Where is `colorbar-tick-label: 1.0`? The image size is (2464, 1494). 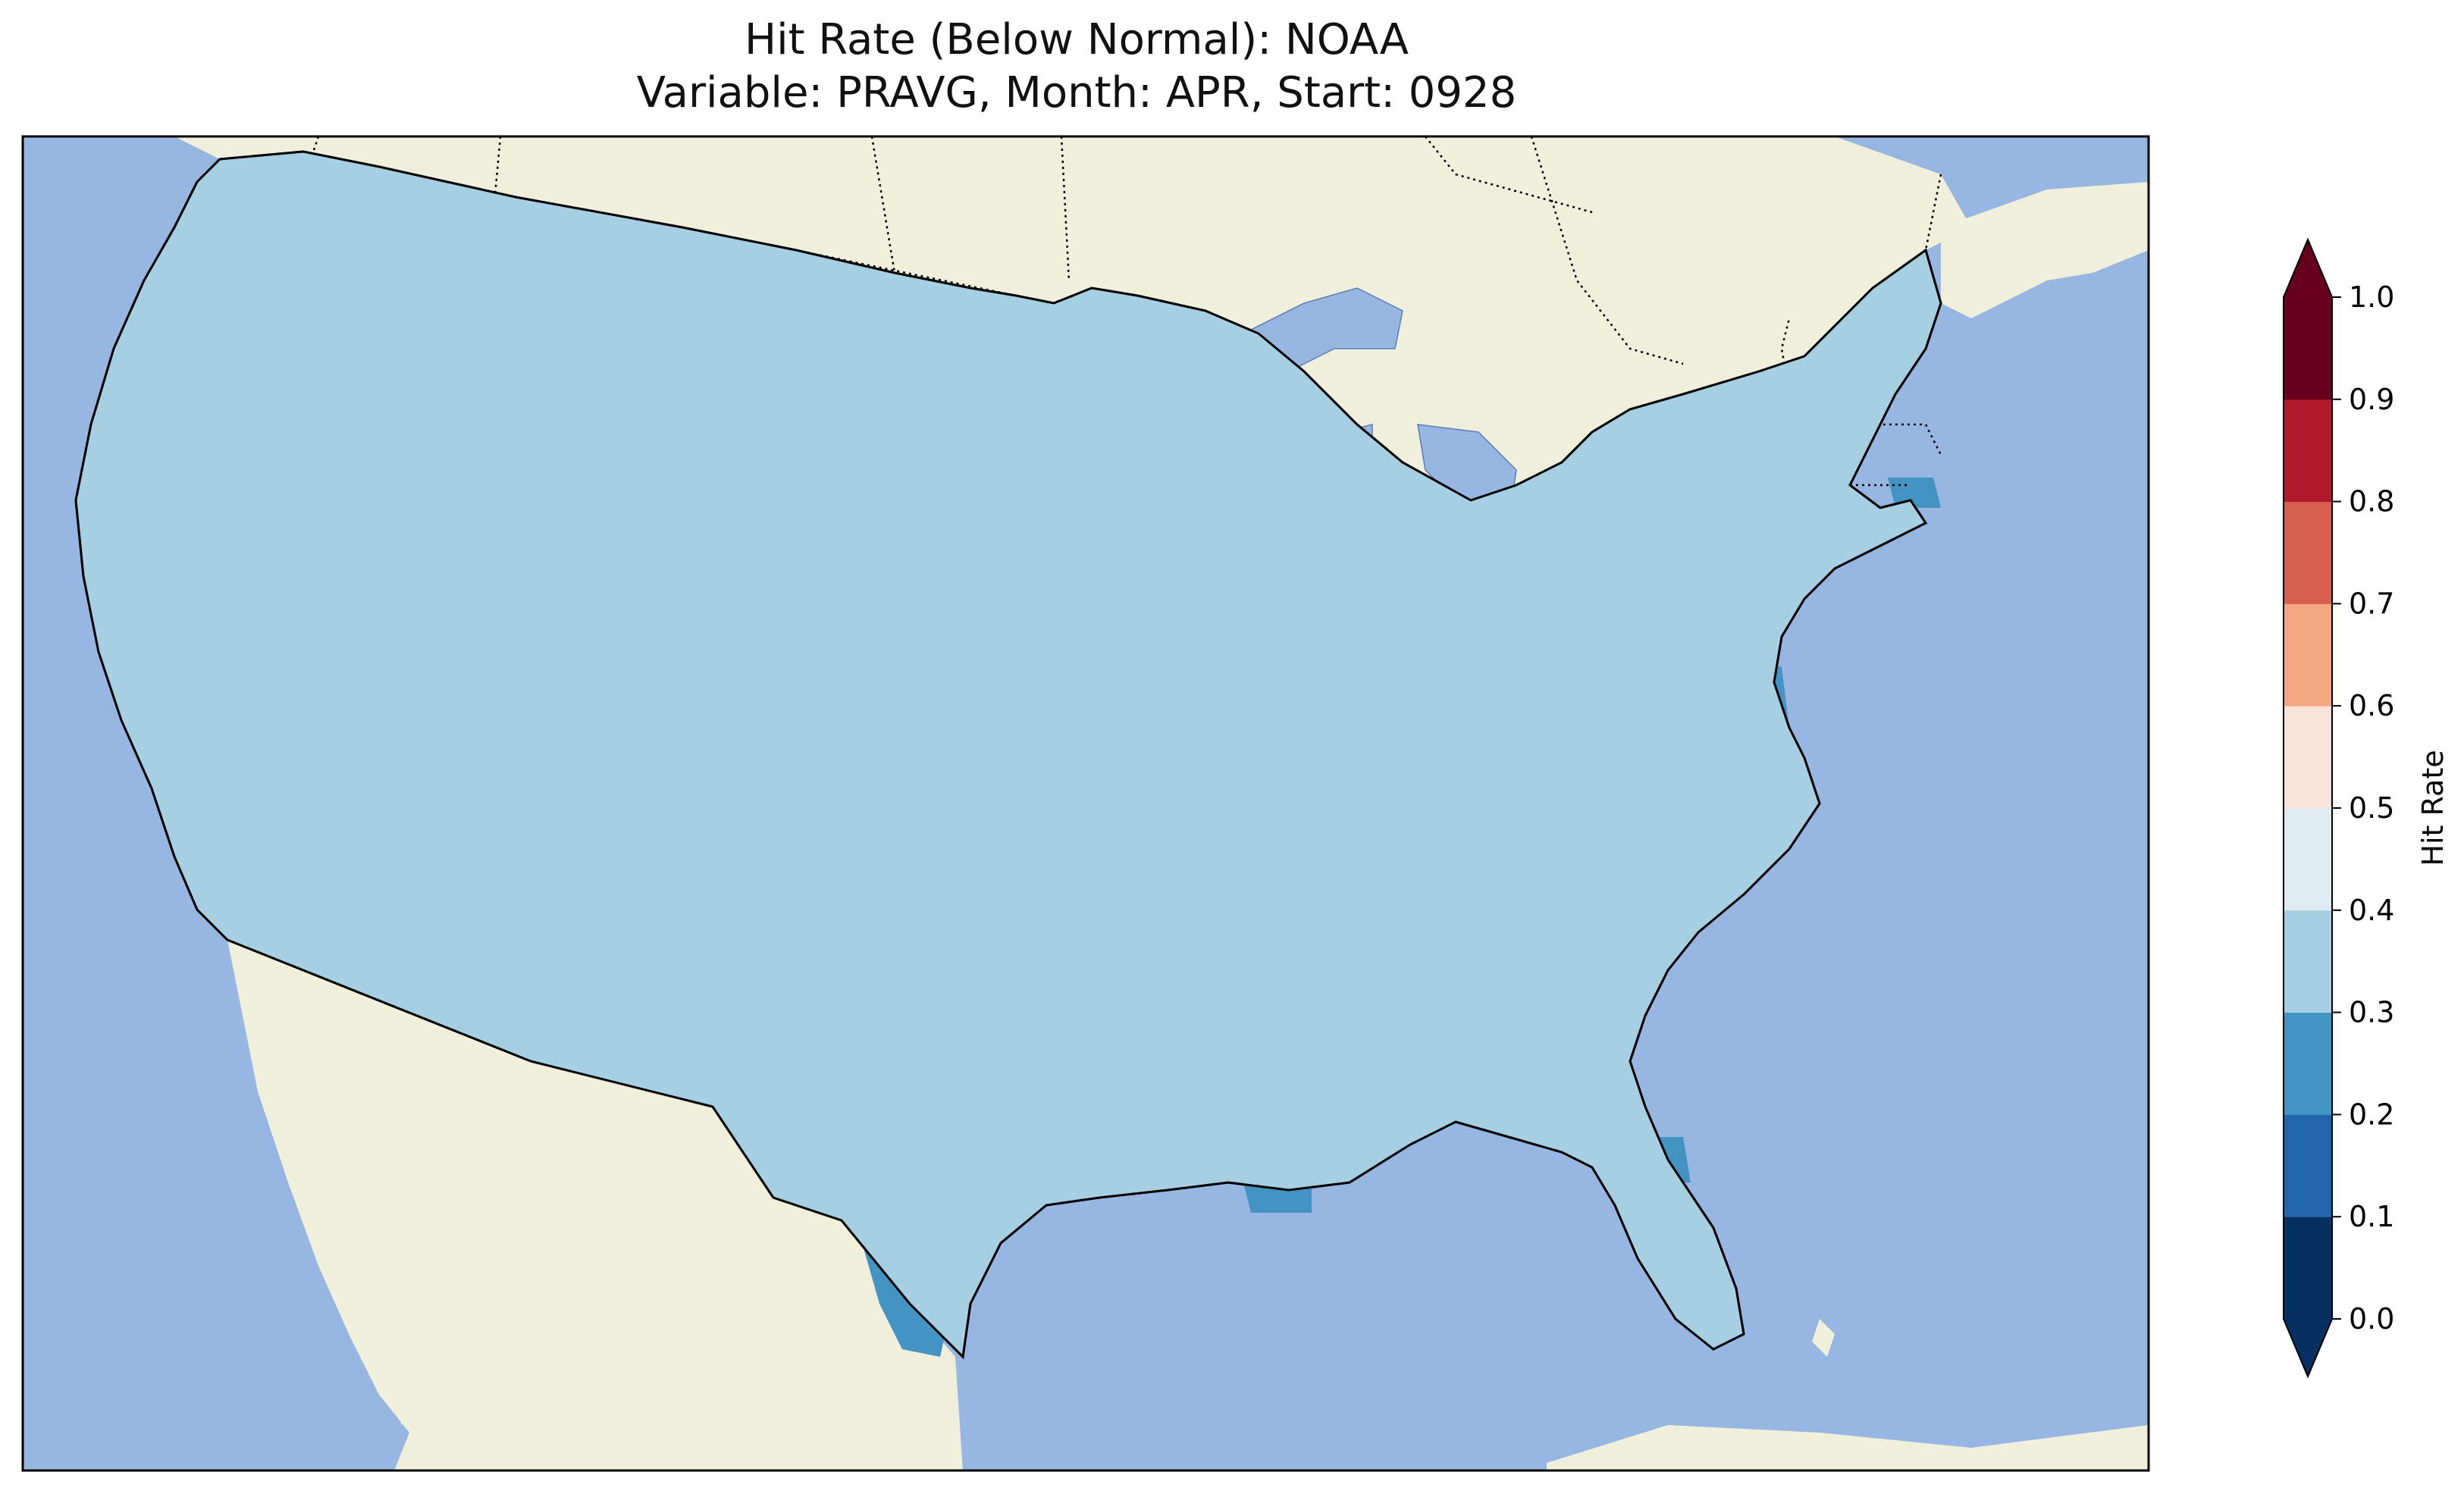 colorbar-tick-label: 1.0 is located at coordinates (2371, 297).